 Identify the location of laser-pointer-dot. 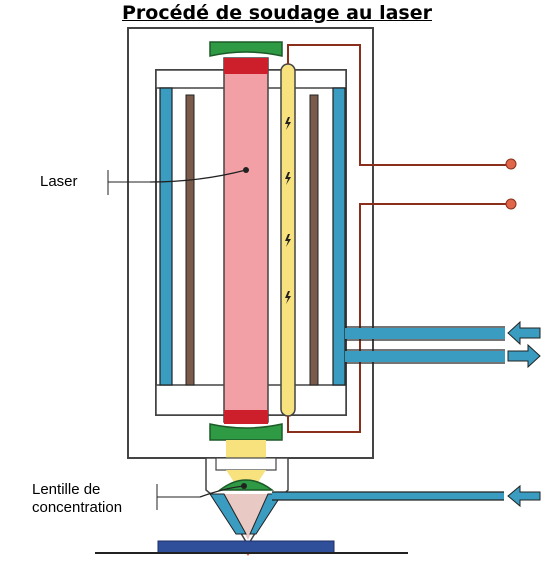
(246, 170).